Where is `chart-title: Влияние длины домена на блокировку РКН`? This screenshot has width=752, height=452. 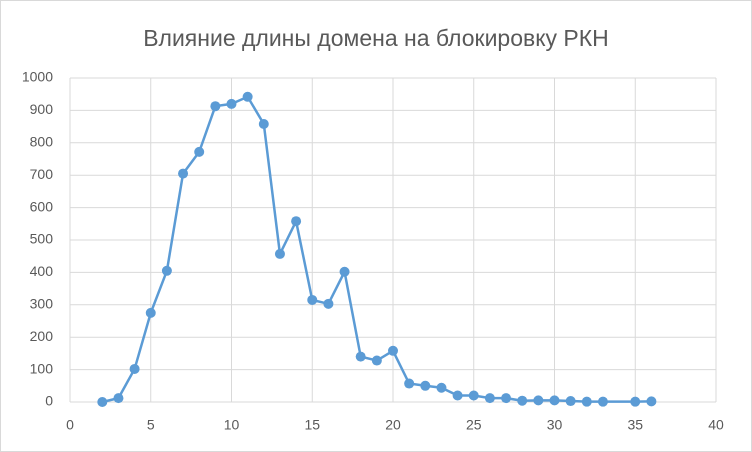
chart-title: Влияние длины домена на блокировку РКН is located at coordinates (376, 38).